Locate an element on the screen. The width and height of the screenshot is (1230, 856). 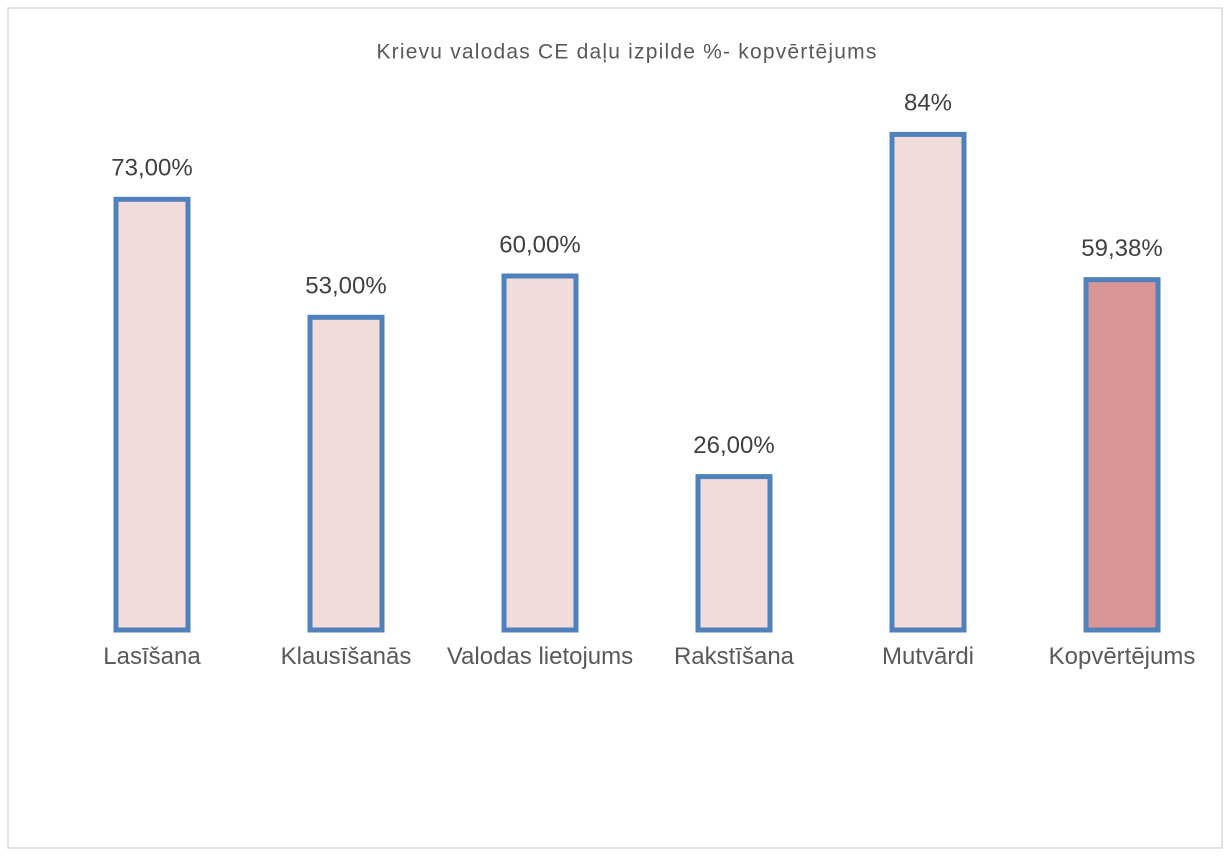
x-tick-label: Mutvārdi is located at coordinates (928, 656).